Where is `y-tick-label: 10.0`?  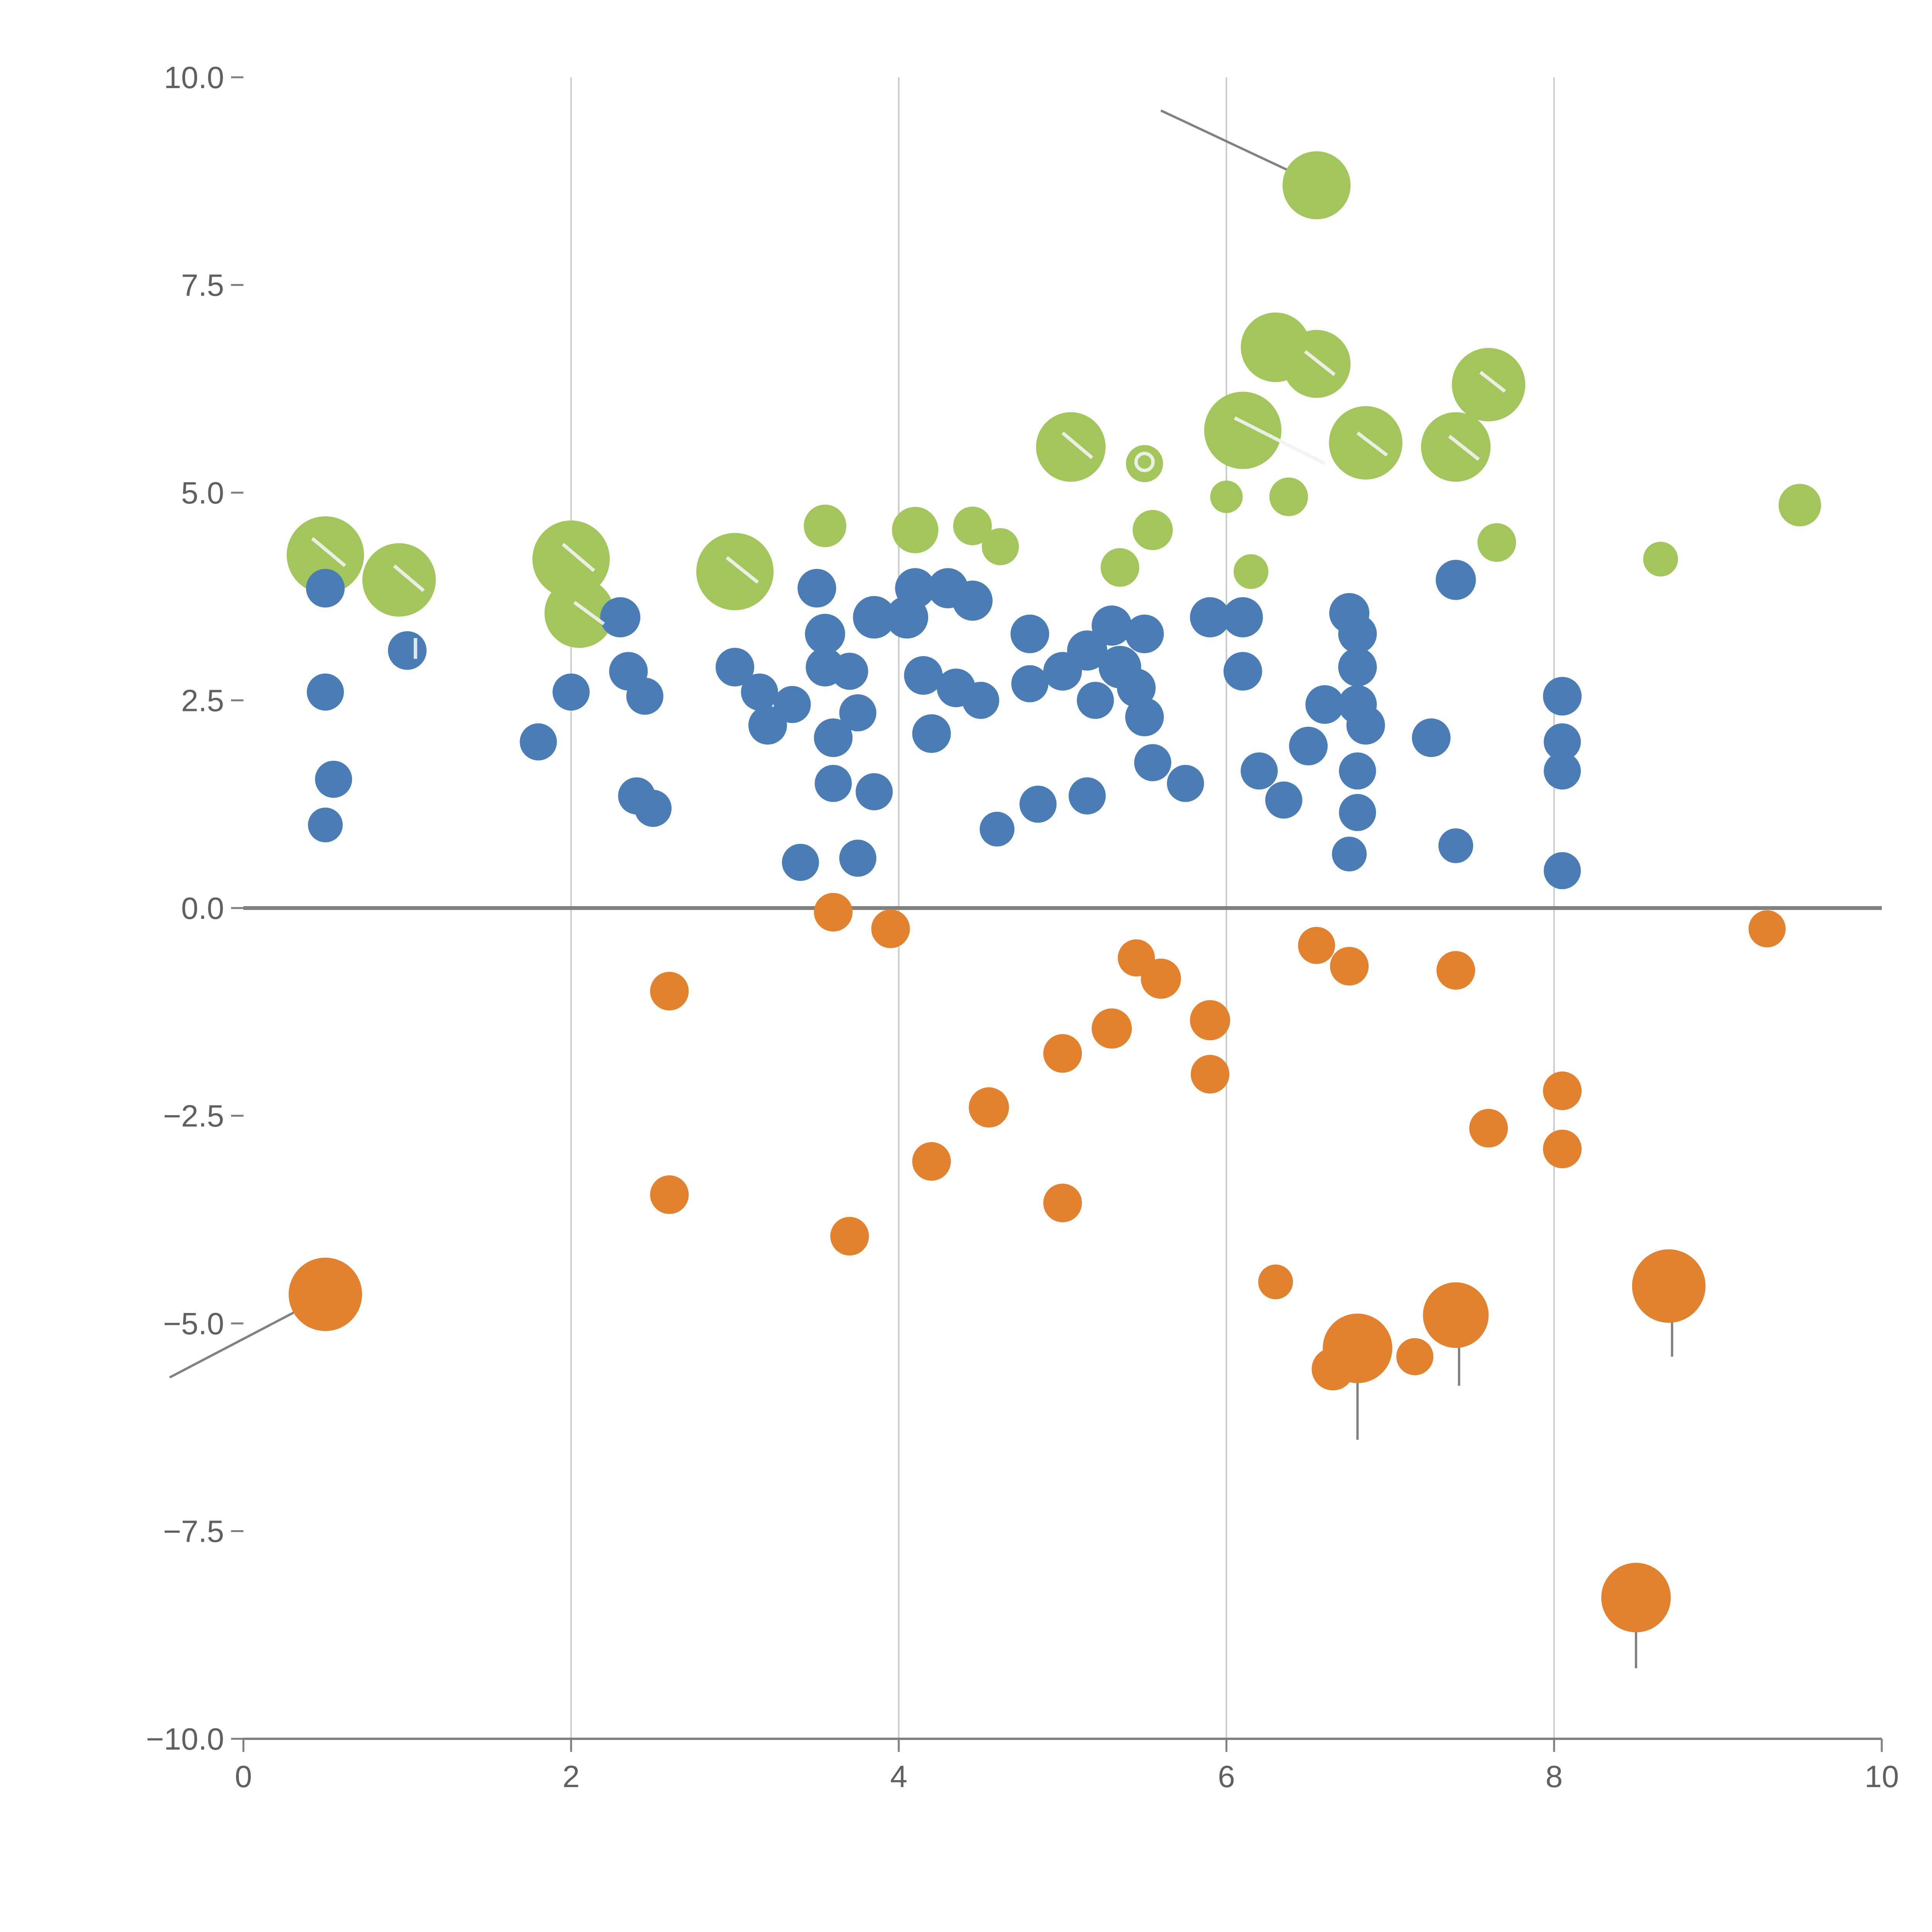 y-tick-label: 10.0 is located at coordinates (194, 78).